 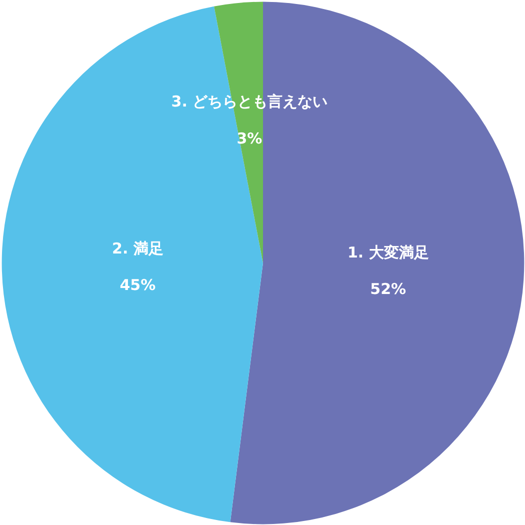 What do you see at coordinates (138, 285) in the screenshot?
I see `data-label: 45%` at bounding box center [138, 285].